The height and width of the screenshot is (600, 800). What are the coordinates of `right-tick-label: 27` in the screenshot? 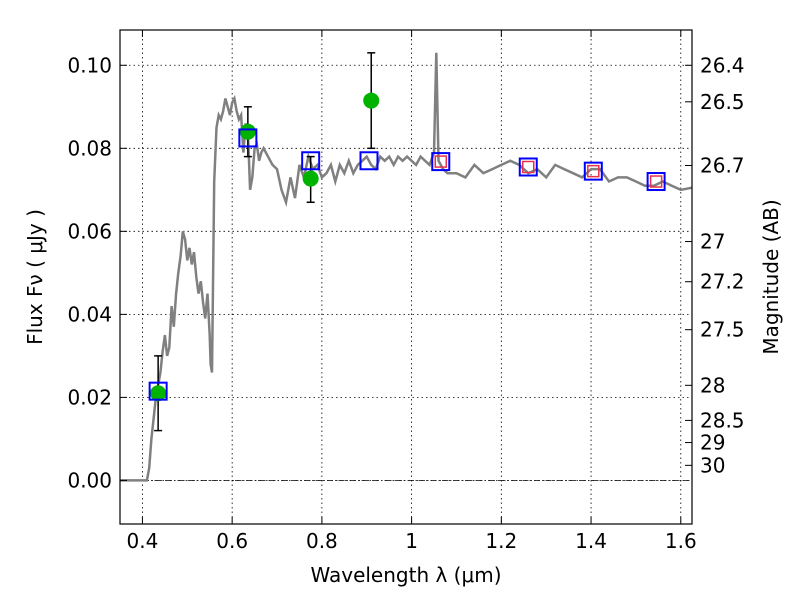 It's located at (712, 242).